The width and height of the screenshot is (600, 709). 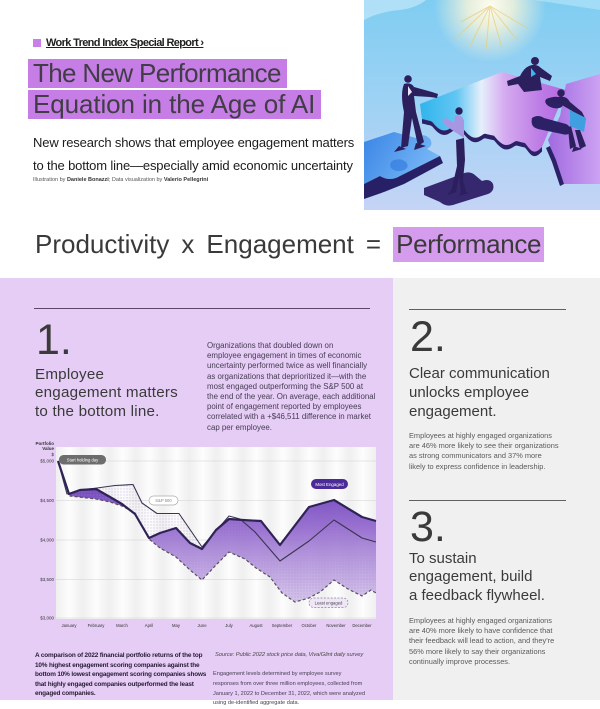 What do you see at coordinates (47, 579) in the screenshot?
I see `svg-text: $3,500` at bounding box center [47, 579].